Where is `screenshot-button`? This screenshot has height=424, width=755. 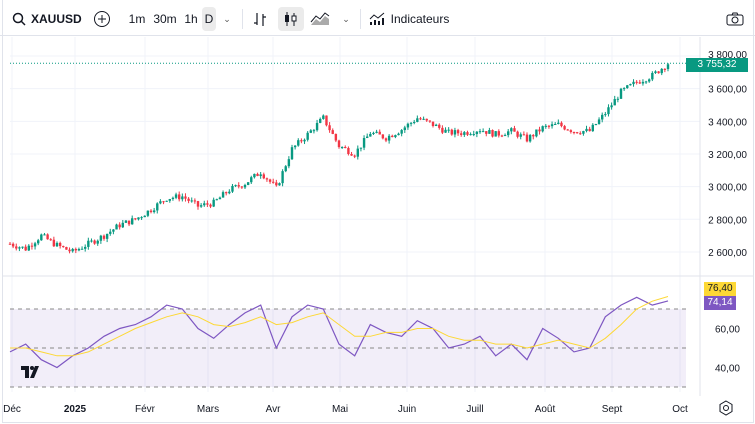 screenshot-button is located at coordinates (735, 19).